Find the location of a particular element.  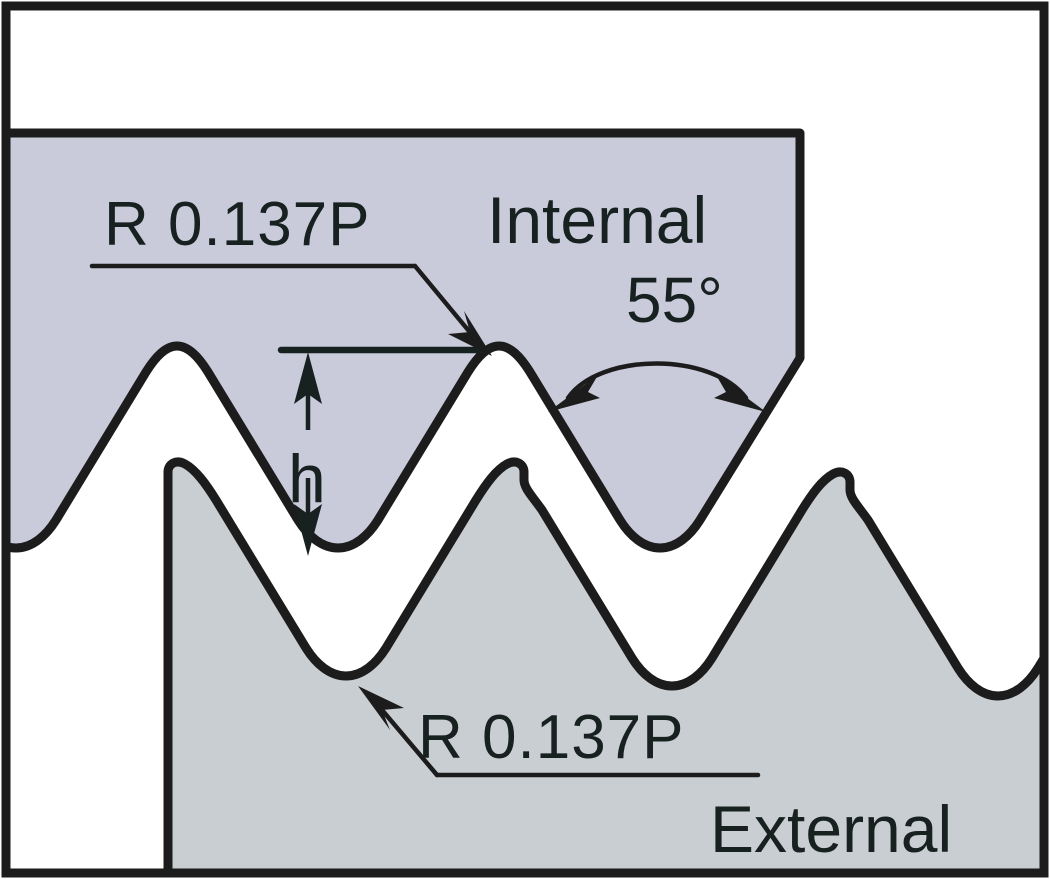

flank-angle-arrow-left is located at coordinates (574, 393).